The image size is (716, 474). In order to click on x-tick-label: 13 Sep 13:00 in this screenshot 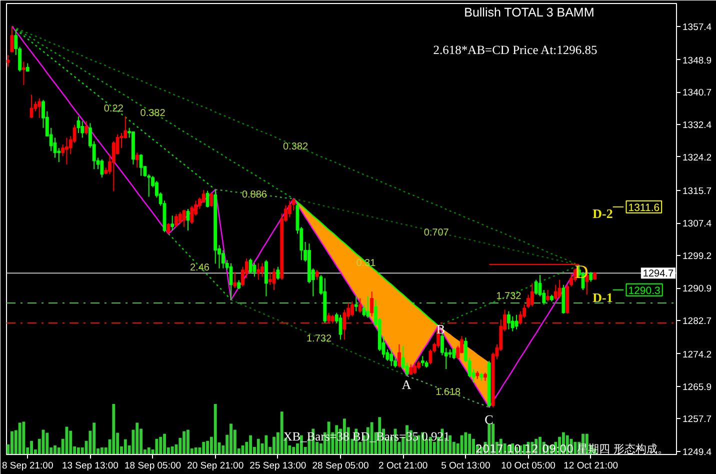, I will do `click(90, 466)`.